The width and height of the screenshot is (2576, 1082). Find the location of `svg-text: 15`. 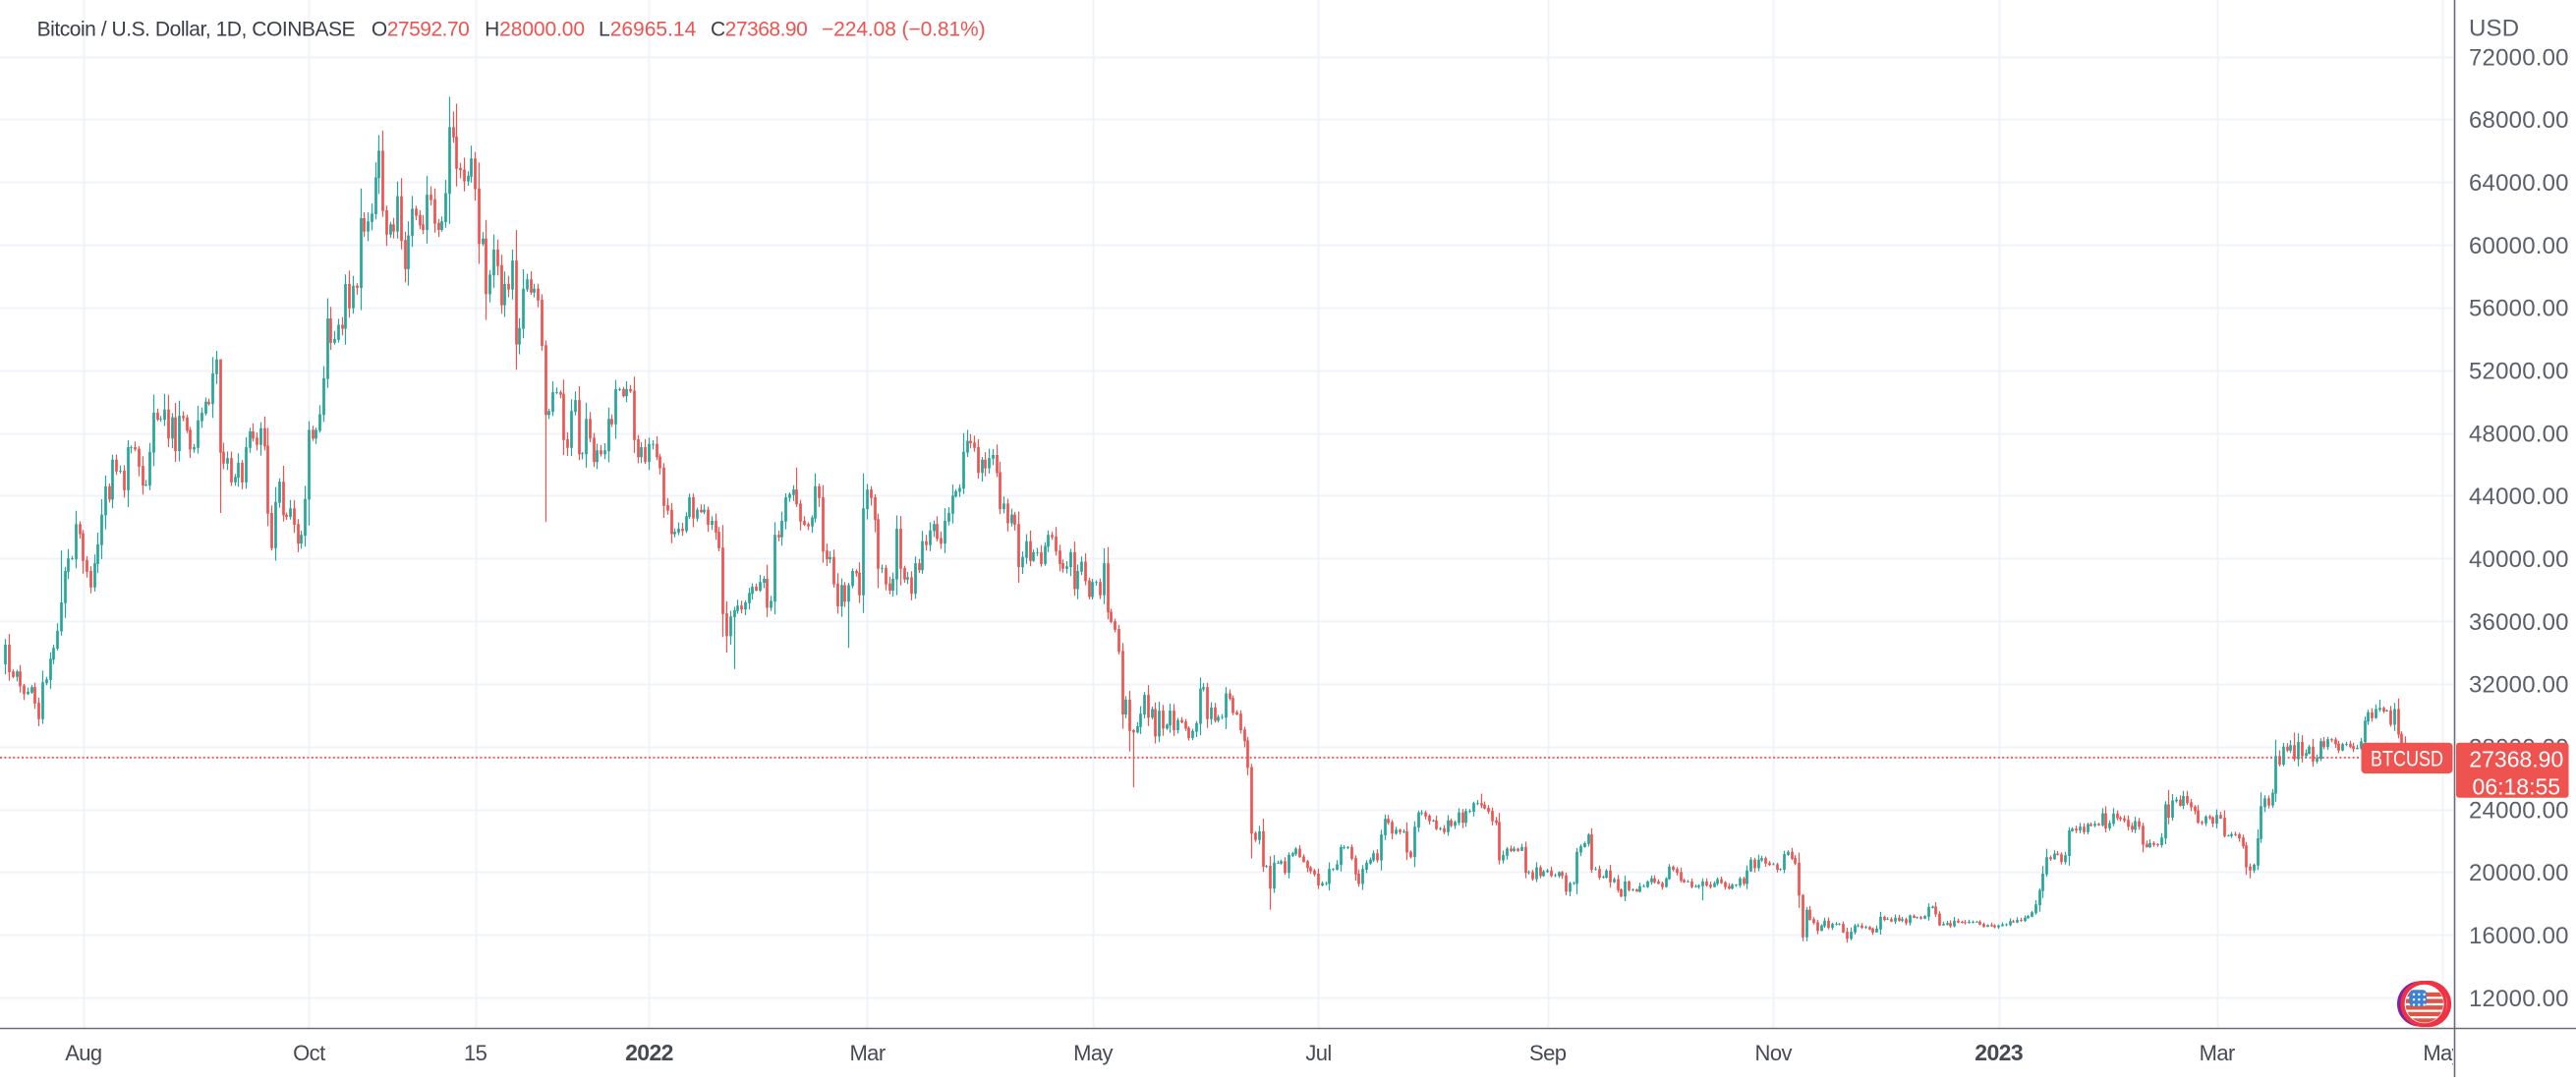

svg-text: 15 is located at coordinates (476, 1053).